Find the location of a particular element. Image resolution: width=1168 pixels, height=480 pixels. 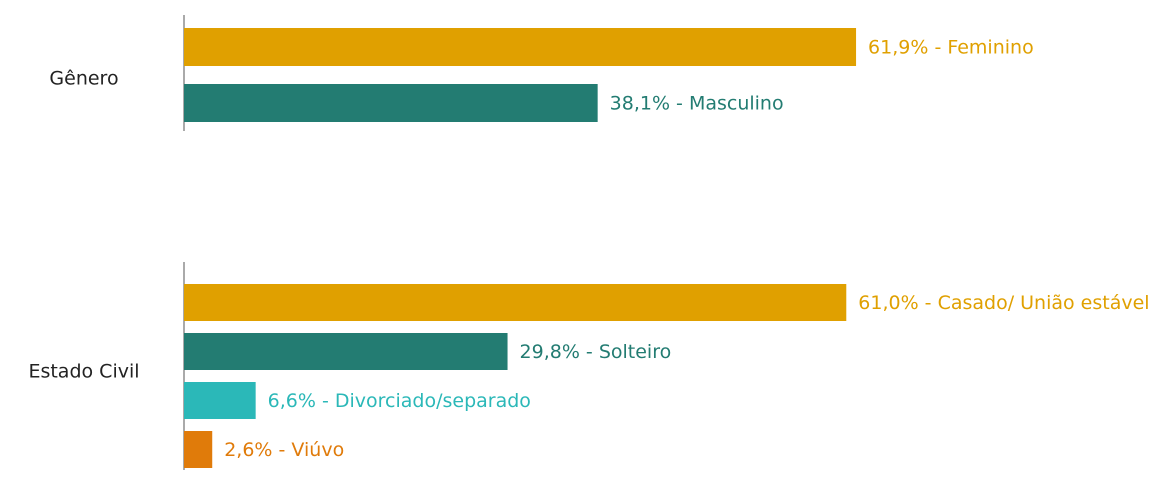

value-label: 61,0% - Casado/ União estável is located at coordinates (1003, 303).